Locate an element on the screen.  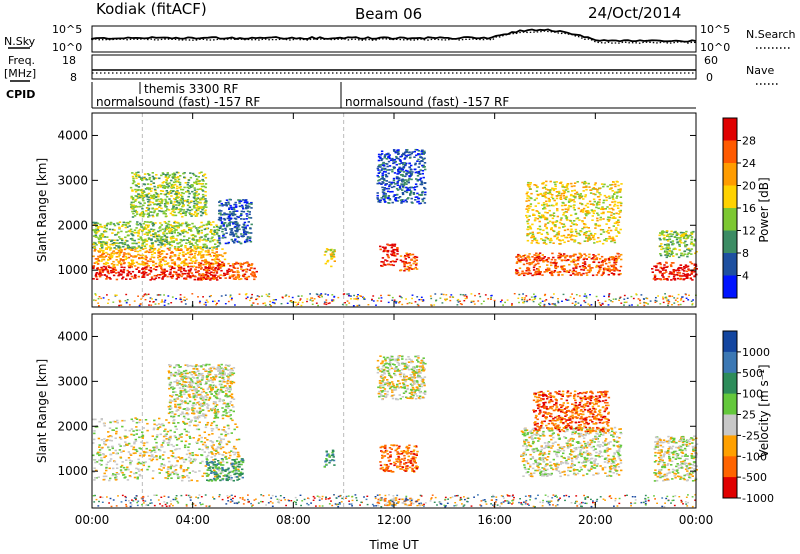
cpid-program-1: normalsound (fast) -157 RF is located at coordinates (178, 102).